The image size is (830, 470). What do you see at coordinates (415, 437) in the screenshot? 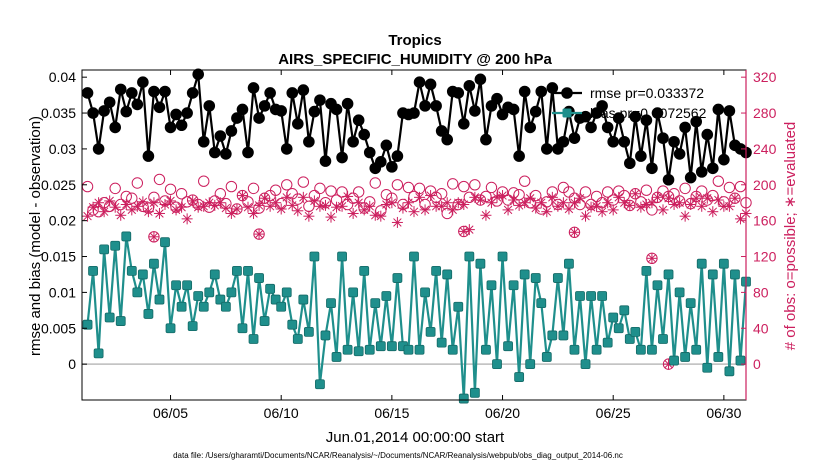
I see `x-axis-label: Jun.01,2014 00:00:00 start` at bounding box center [415, 437].